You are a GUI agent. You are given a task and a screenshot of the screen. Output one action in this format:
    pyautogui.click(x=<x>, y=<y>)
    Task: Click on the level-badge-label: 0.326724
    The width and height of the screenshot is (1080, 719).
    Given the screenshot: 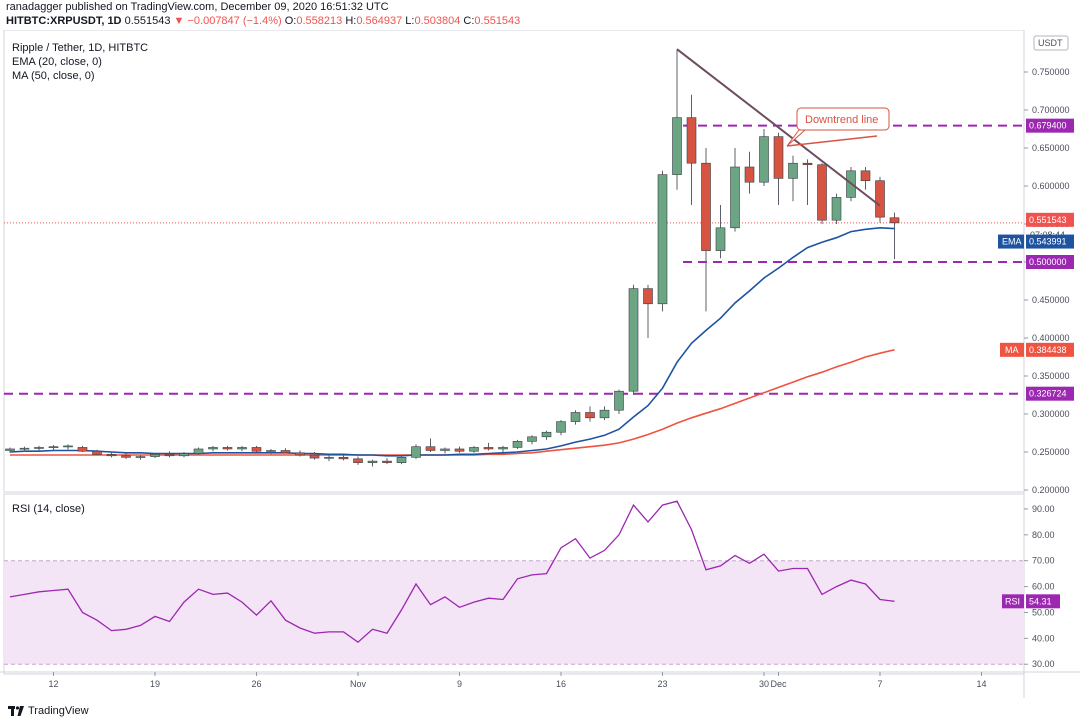 What is the action you would take?
    pyautogui.click(x=1048, y=394)
    